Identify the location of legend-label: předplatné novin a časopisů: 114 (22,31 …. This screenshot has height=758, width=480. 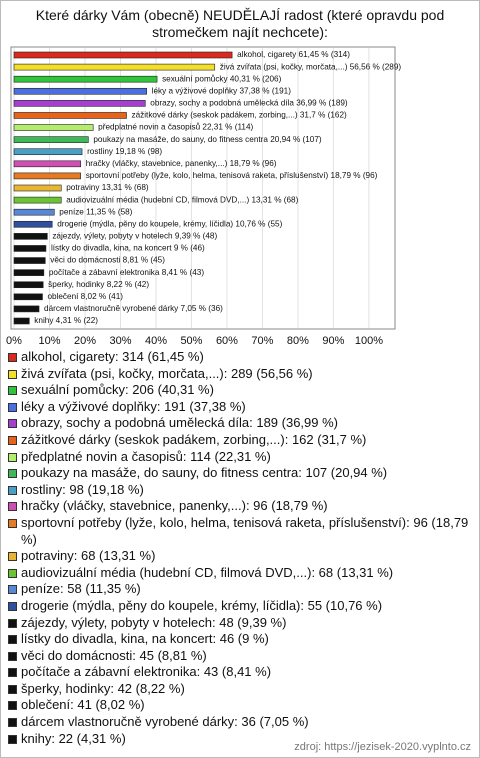
(146, 456).